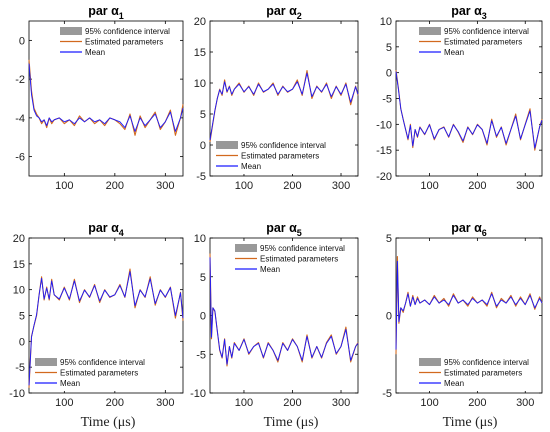  Describe the element at coordinates (115, 186) in the screenshot. I see `x-tick-label-1-200: 200` at that location.